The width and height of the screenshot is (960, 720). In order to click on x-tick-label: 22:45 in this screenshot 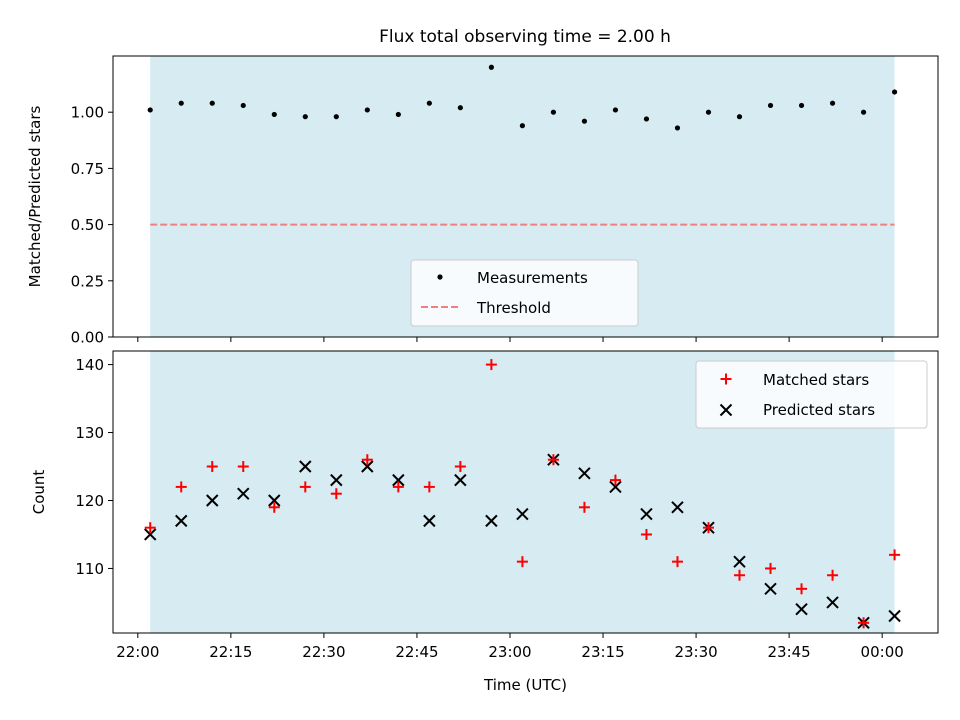, I will do `click(416, 652)`.